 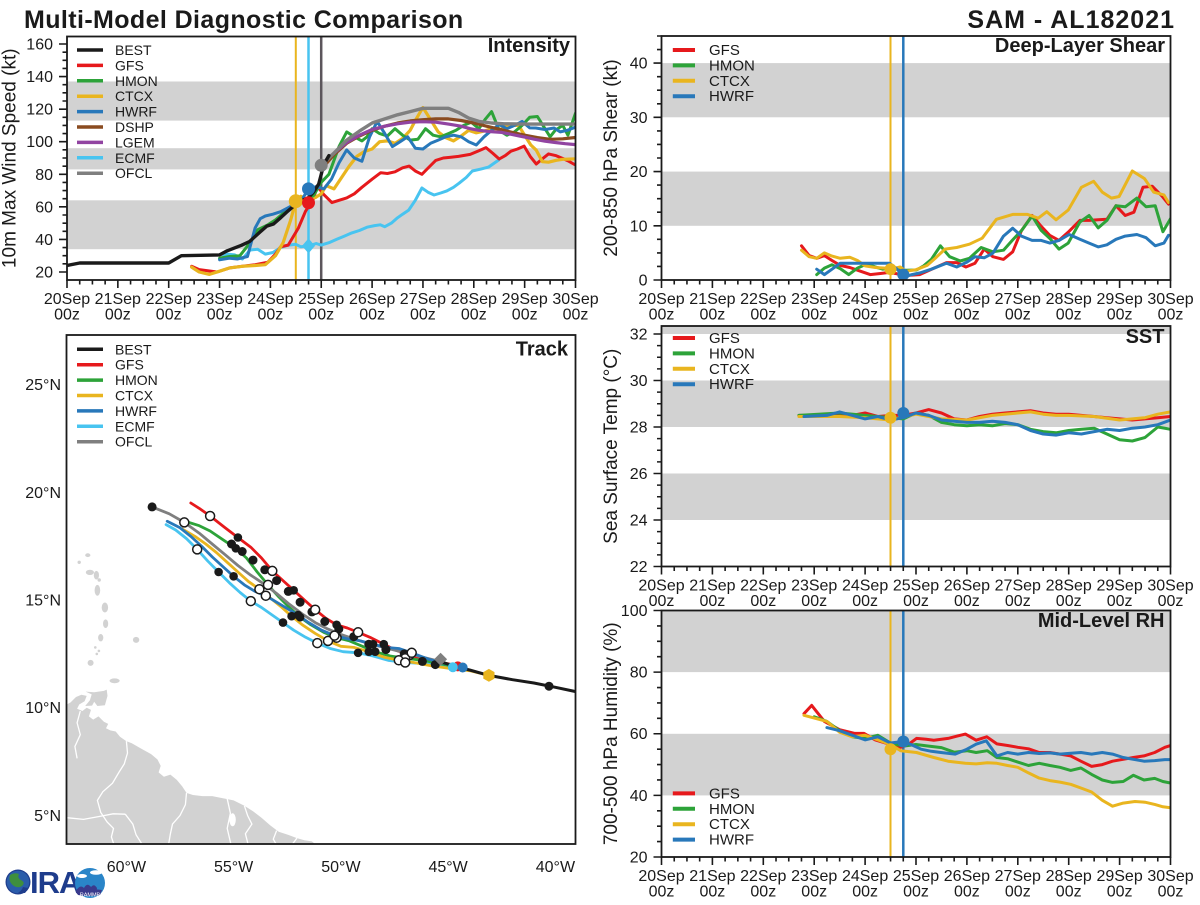 What do you see at coordinates (44, 273) in the screenshot?
I see `svg-text: 20` at bounding box center [44, 273].